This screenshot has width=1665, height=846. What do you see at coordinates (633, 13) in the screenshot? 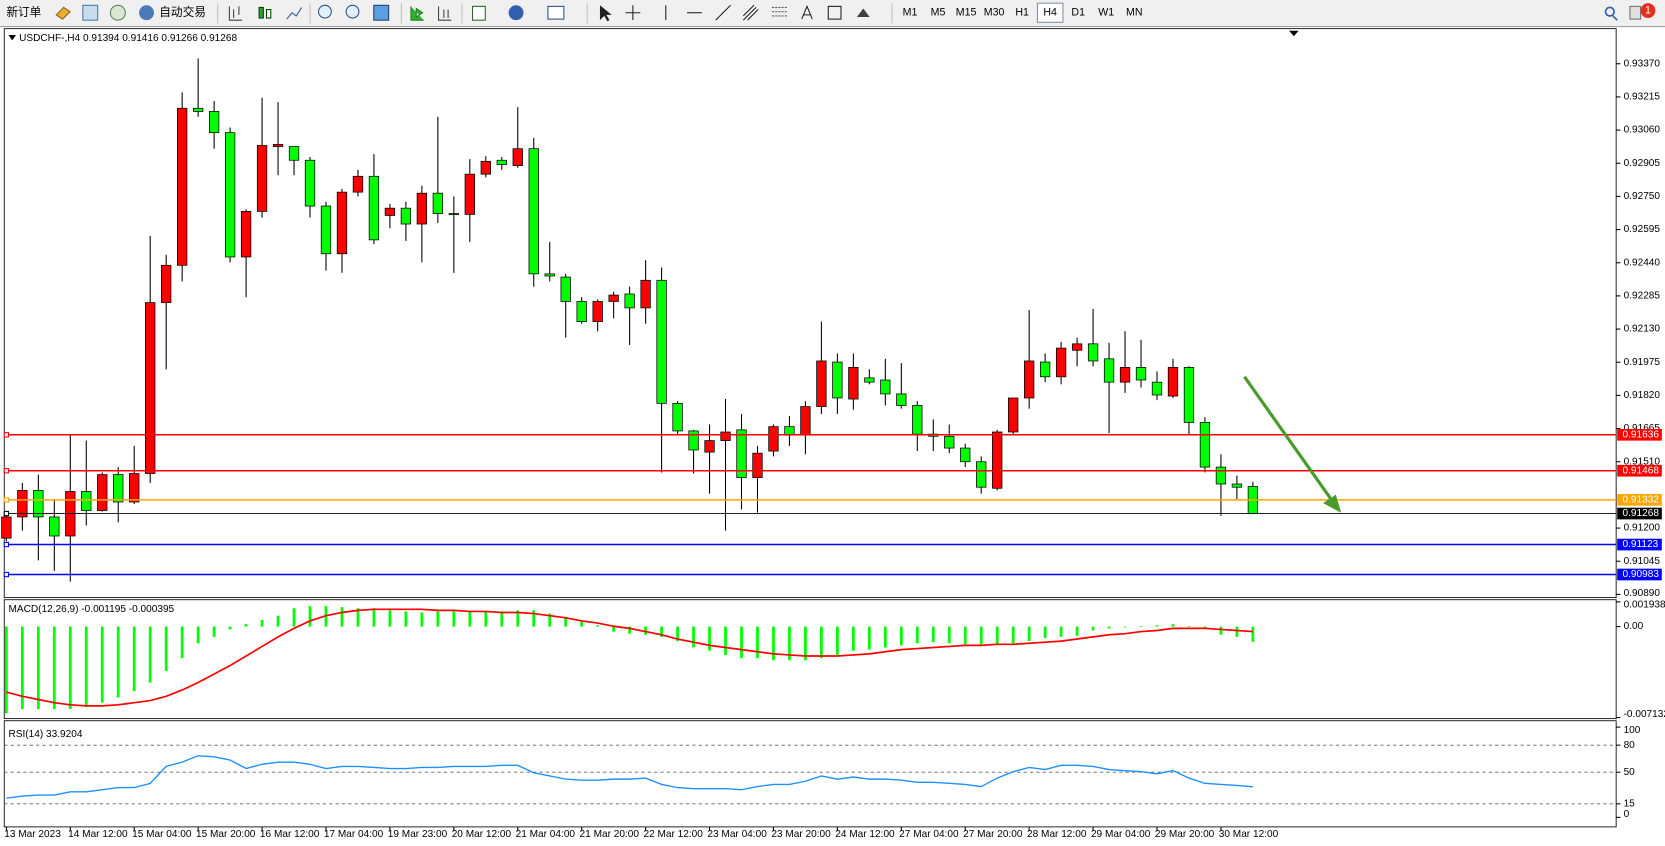
I see `crosshair-icon` at bounding box center [633, 13].